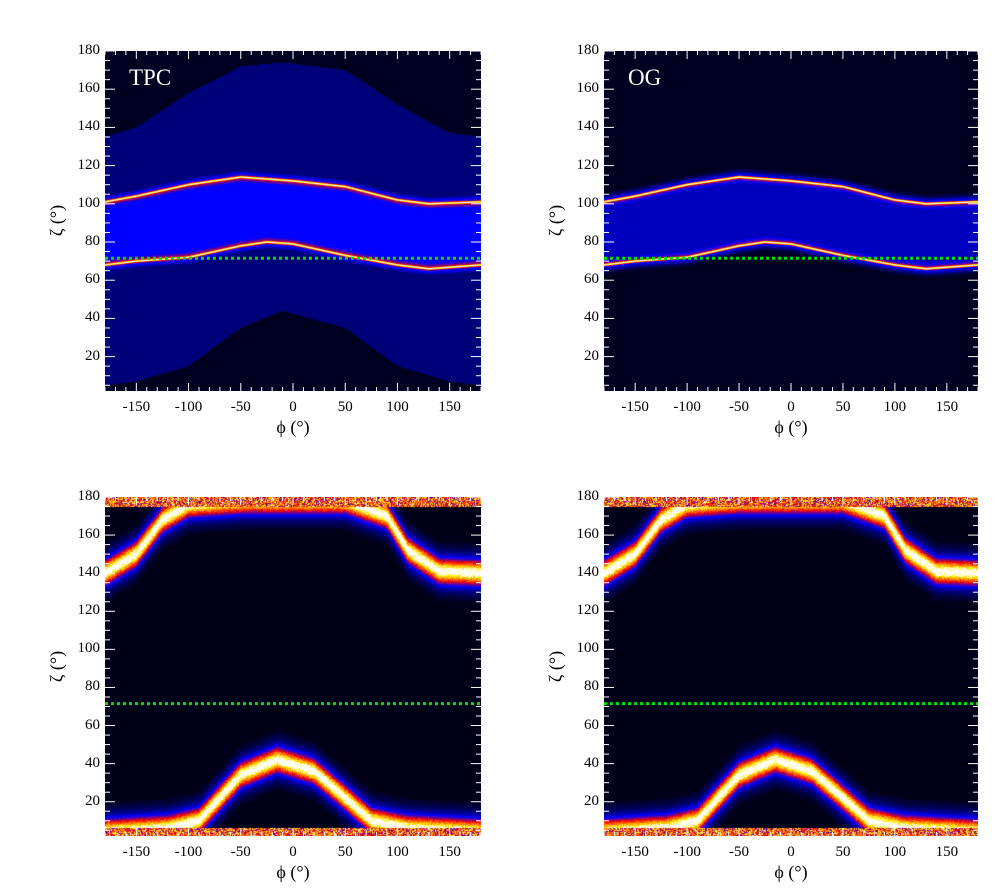 This screenshot has width=996, height=892. What do you see at coordinates (150, 77) in the screenshot?
I see `panel-label: TPC` at bounding box center [150, 77].